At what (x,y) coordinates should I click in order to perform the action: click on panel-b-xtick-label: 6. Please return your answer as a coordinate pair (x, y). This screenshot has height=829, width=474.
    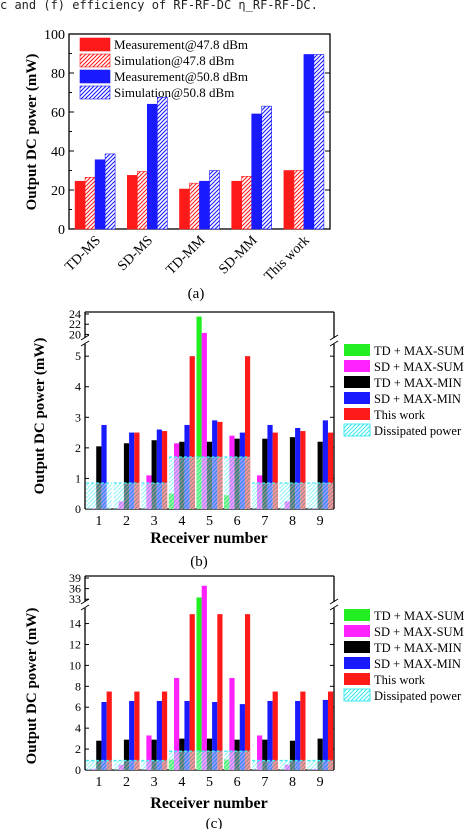
    Looking at the image, I should click on (237, 521).